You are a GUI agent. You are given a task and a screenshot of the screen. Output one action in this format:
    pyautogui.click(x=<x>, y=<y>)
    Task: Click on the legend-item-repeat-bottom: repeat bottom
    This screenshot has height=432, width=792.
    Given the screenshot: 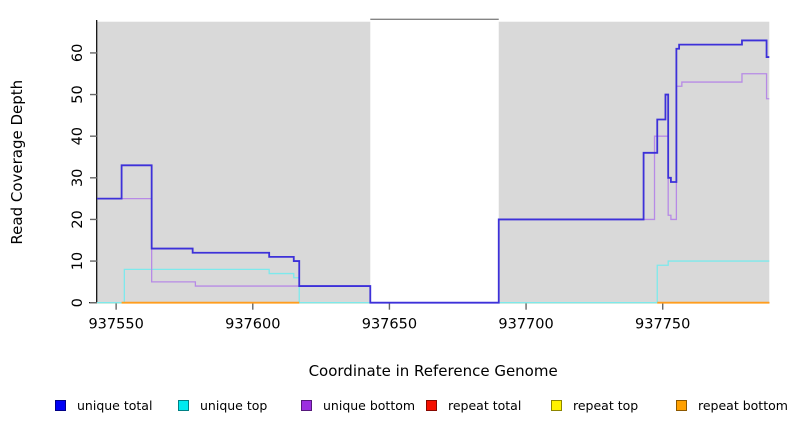 What is the action you would take?
    pyautogui.click(x=732, y=405)
    